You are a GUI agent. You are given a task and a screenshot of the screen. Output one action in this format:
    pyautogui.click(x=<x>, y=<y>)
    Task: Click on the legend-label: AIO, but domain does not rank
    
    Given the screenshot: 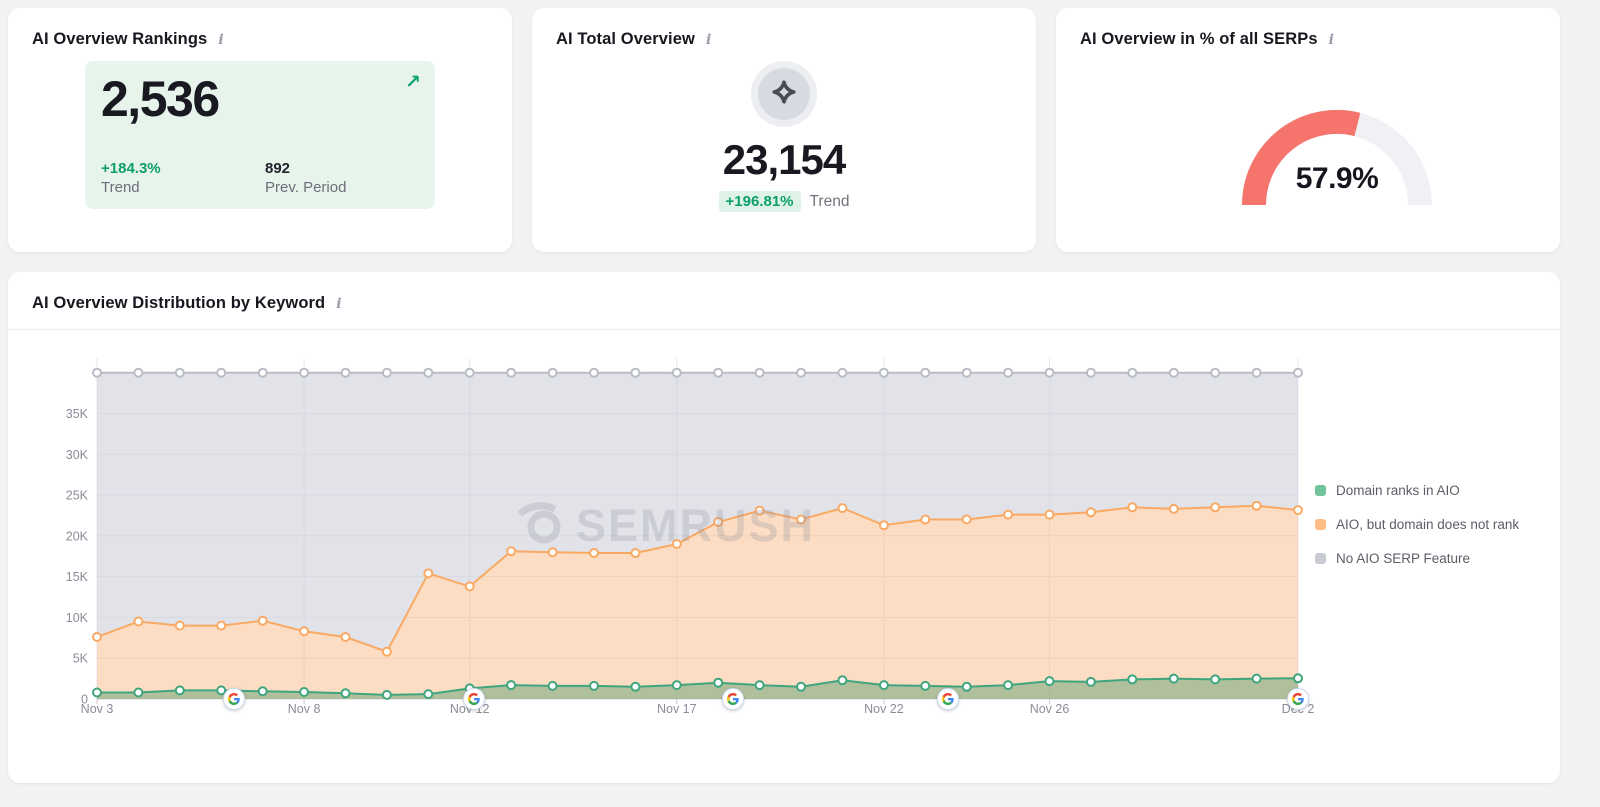 What is the action you would take?
    pyautogui.click(x=1428, y=524)
    